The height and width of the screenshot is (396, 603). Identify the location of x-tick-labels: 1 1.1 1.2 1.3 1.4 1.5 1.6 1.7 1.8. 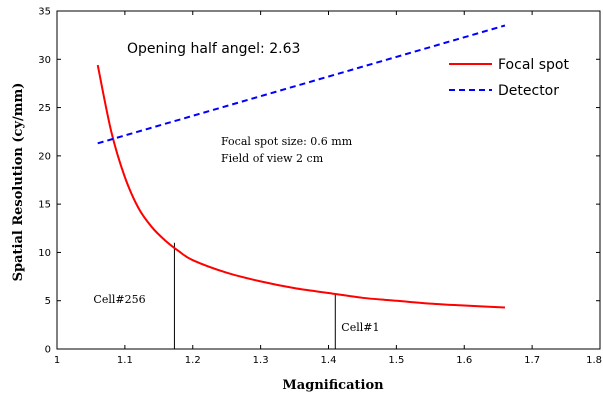
(328, 360).